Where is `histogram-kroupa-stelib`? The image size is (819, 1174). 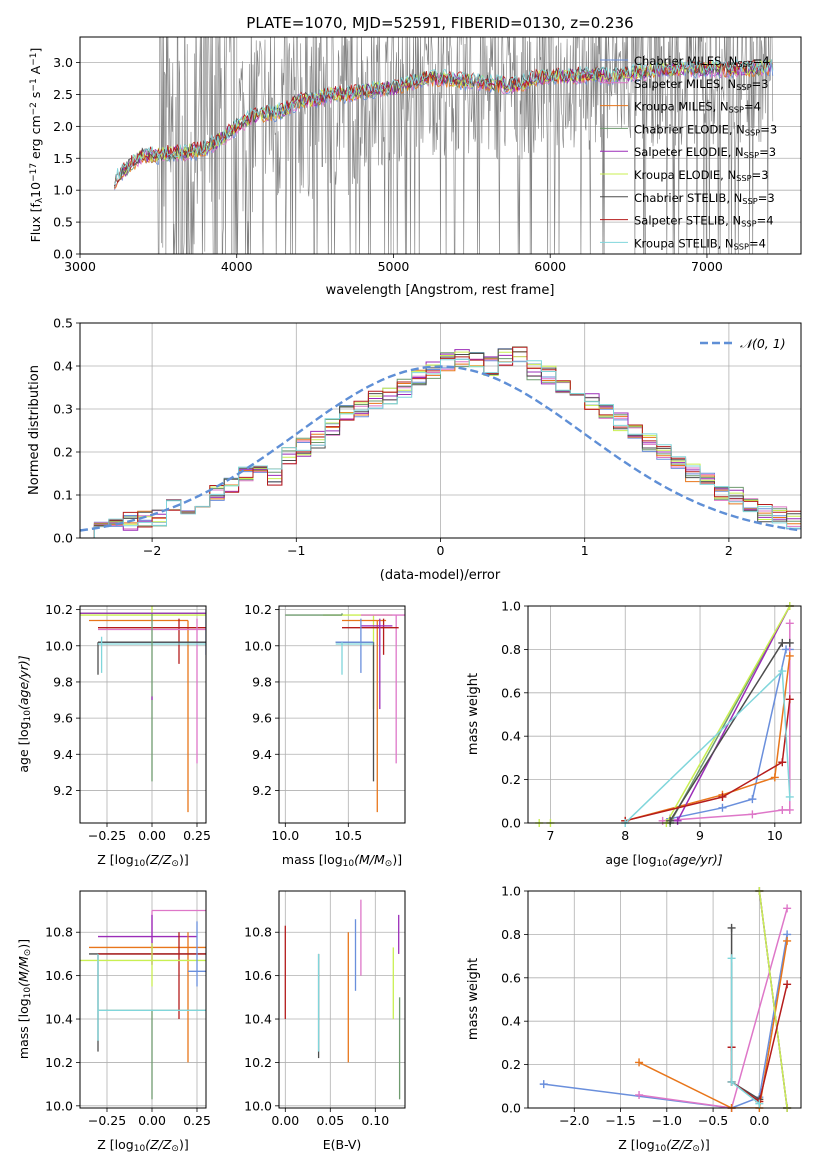
histogram-kroupa-stelib is located at coordinates (440, 448).